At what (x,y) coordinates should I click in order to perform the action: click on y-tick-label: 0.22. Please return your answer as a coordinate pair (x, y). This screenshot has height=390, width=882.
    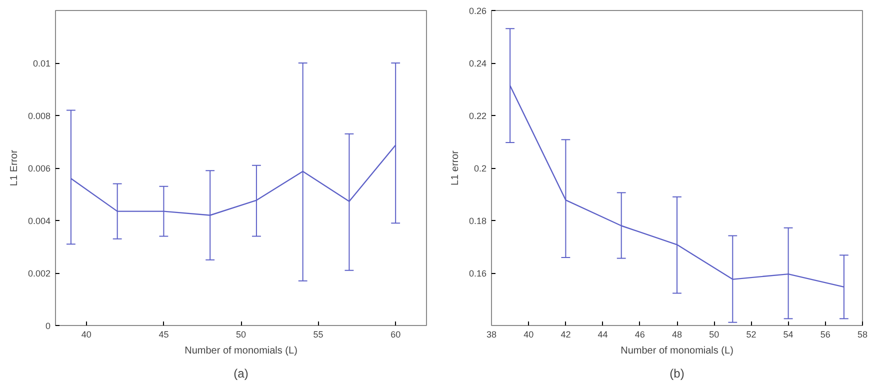
    Looking at the image, I should click on (477, 116).